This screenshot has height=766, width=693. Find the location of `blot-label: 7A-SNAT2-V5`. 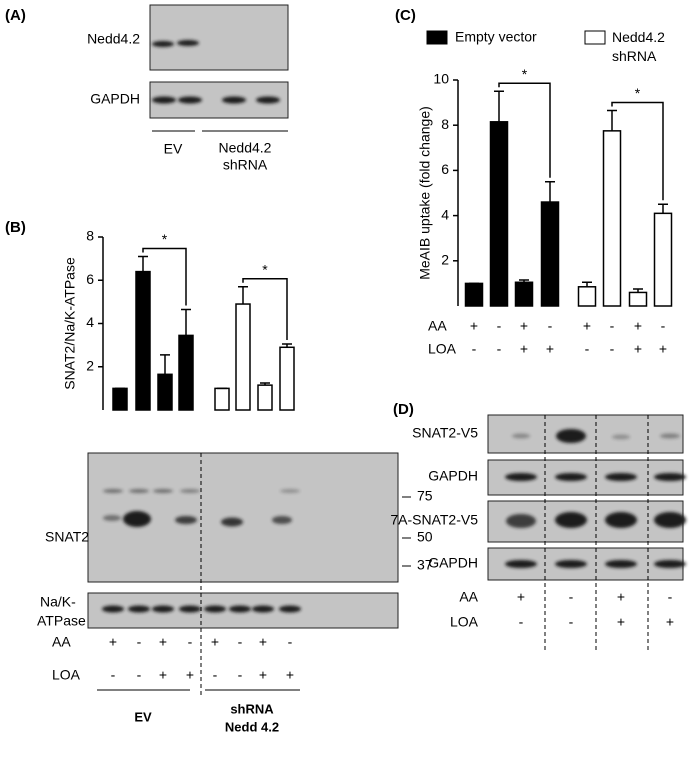

blot-label: 7A-SNAT2-V5 is located at coordinates (434, 520).